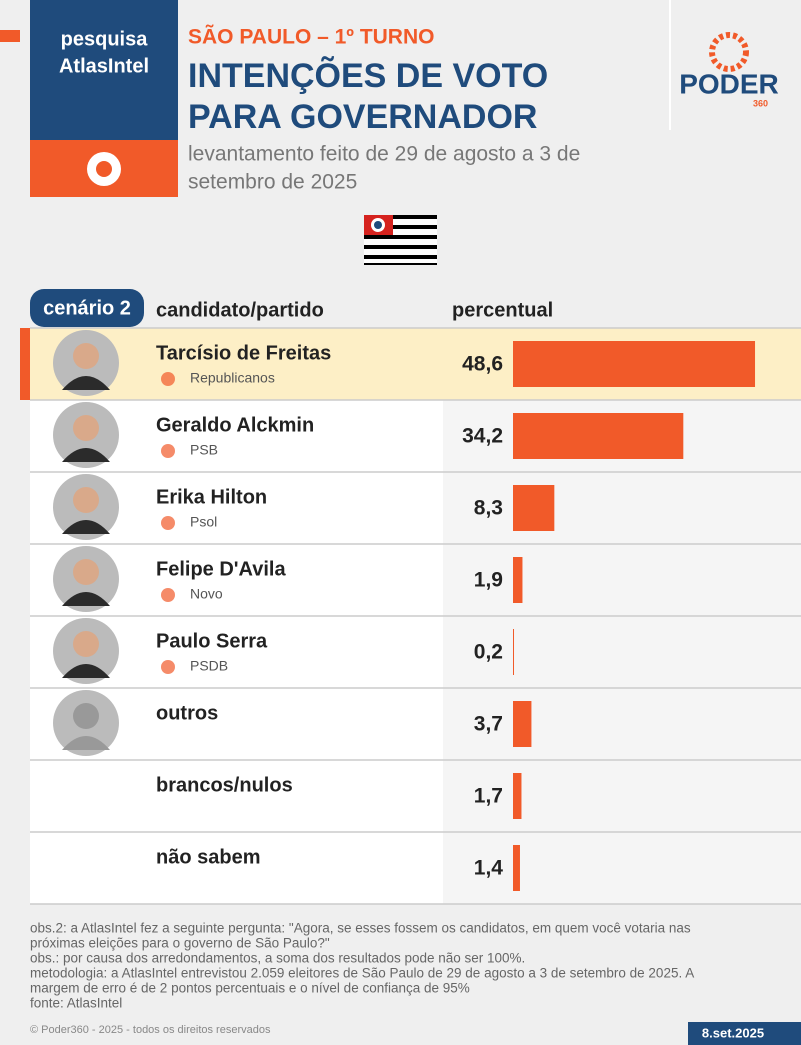  I want to click on party: Psol, so click(203, 522).